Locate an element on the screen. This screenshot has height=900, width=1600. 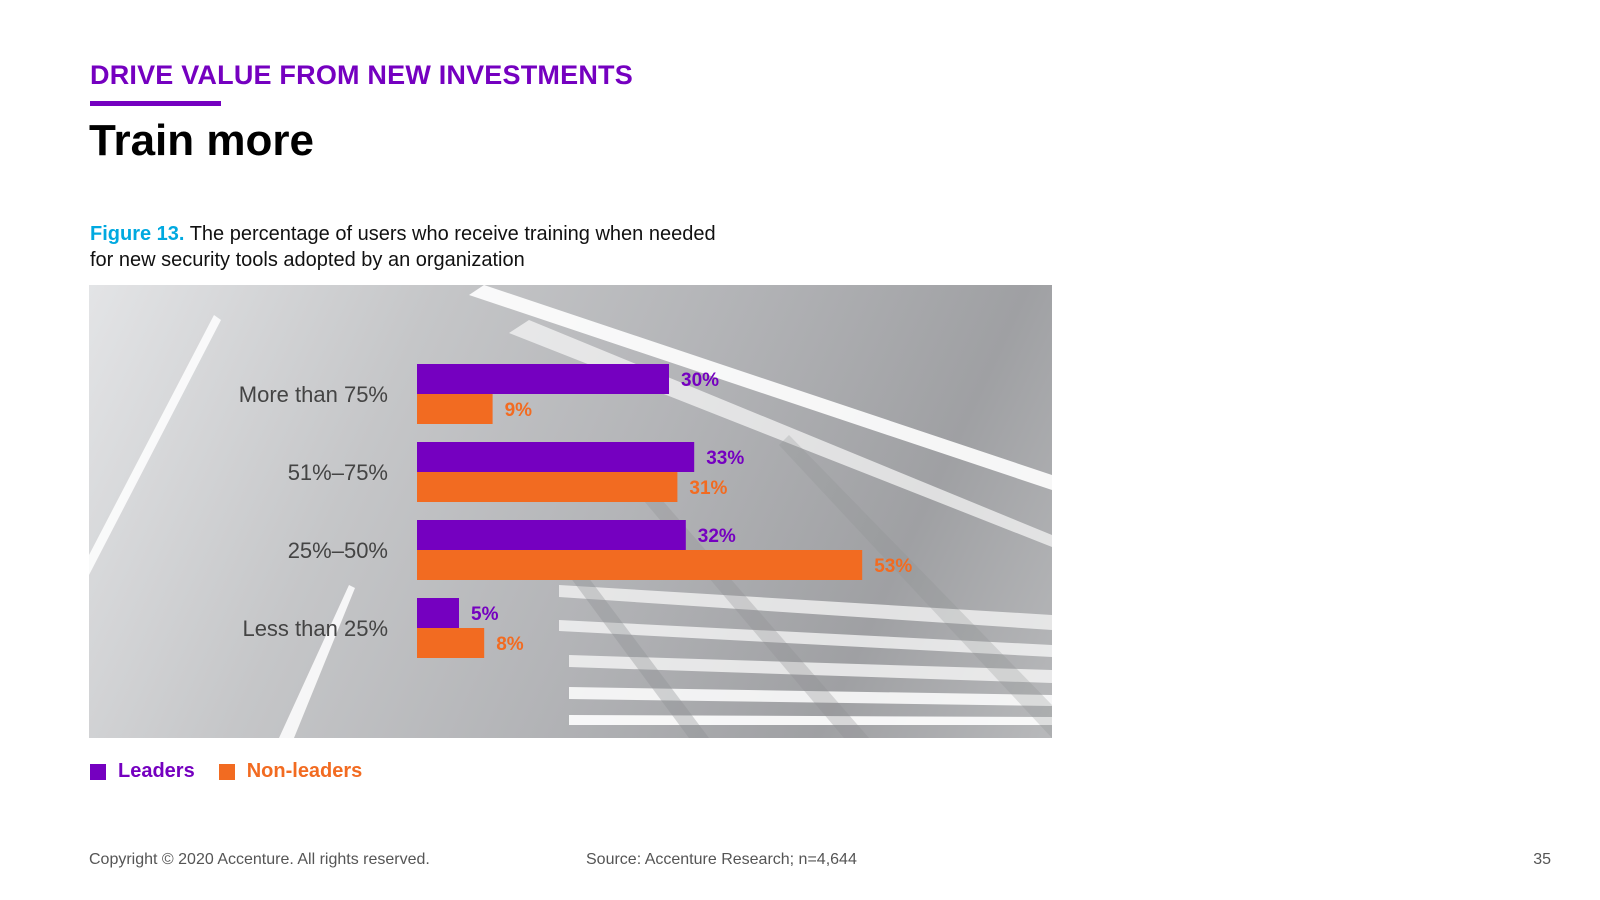
legend-item-non-leaders: Non-leaders is located at coordinates (290, 771).